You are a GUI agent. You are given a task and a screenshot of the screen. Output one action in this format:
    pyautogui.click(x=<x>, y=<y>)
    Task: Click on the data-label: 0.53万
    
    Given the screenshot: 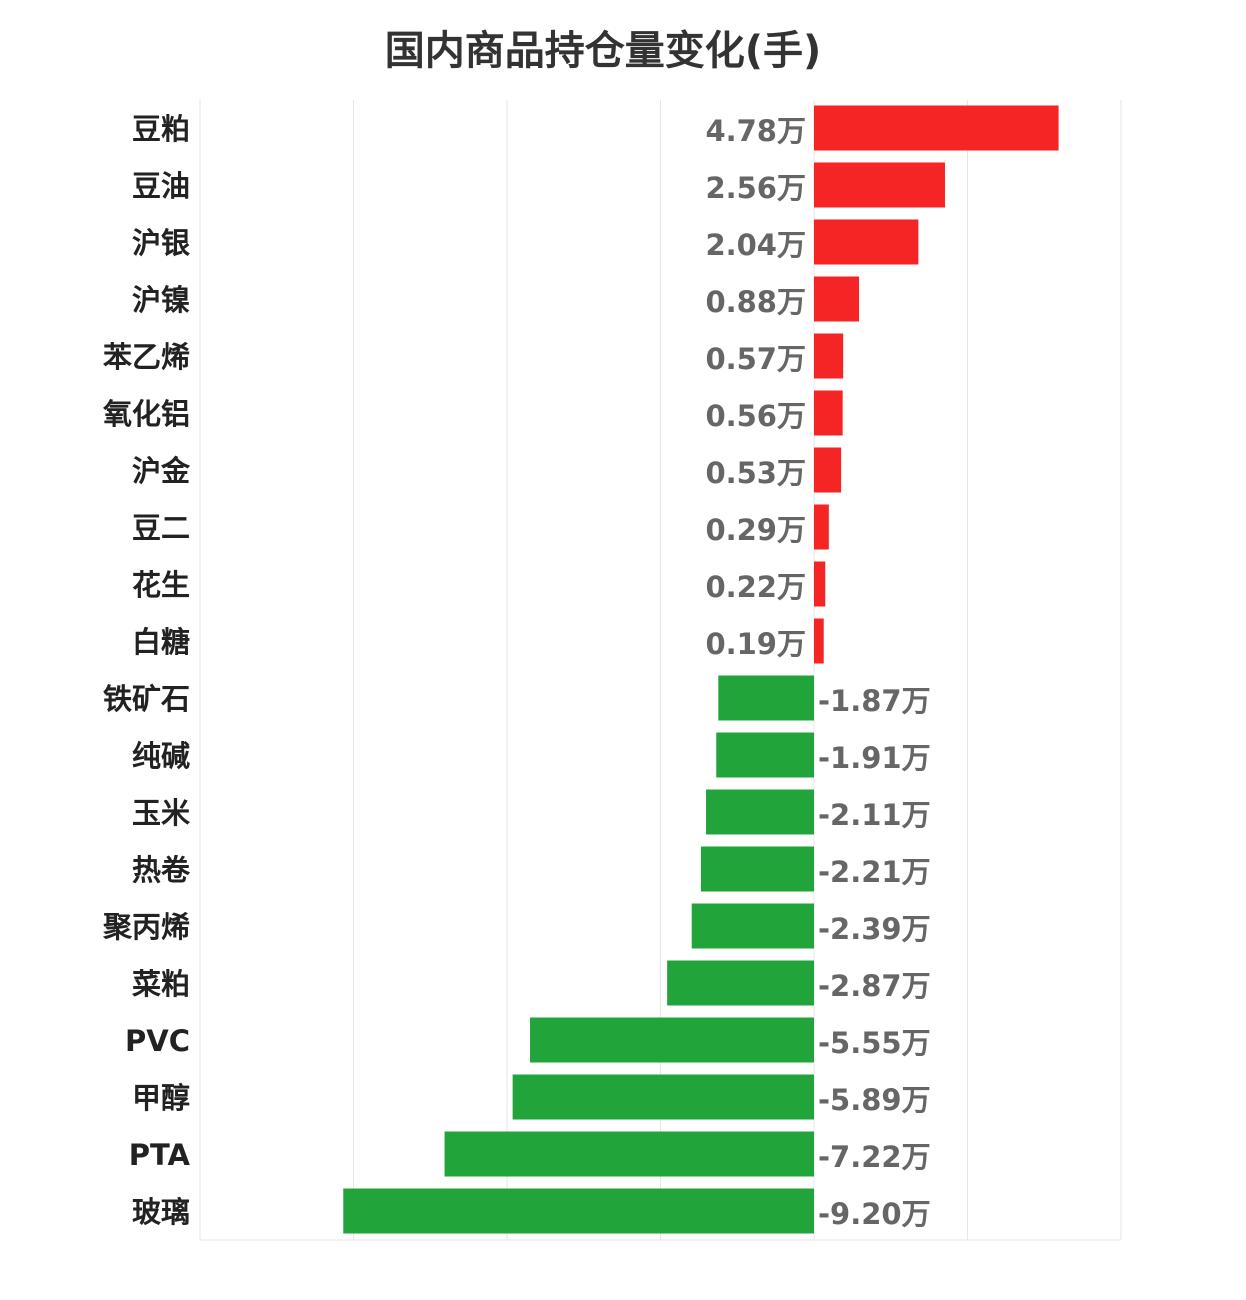 What is the action you would take?
    pyautogui.click(x=755, y=473)
    